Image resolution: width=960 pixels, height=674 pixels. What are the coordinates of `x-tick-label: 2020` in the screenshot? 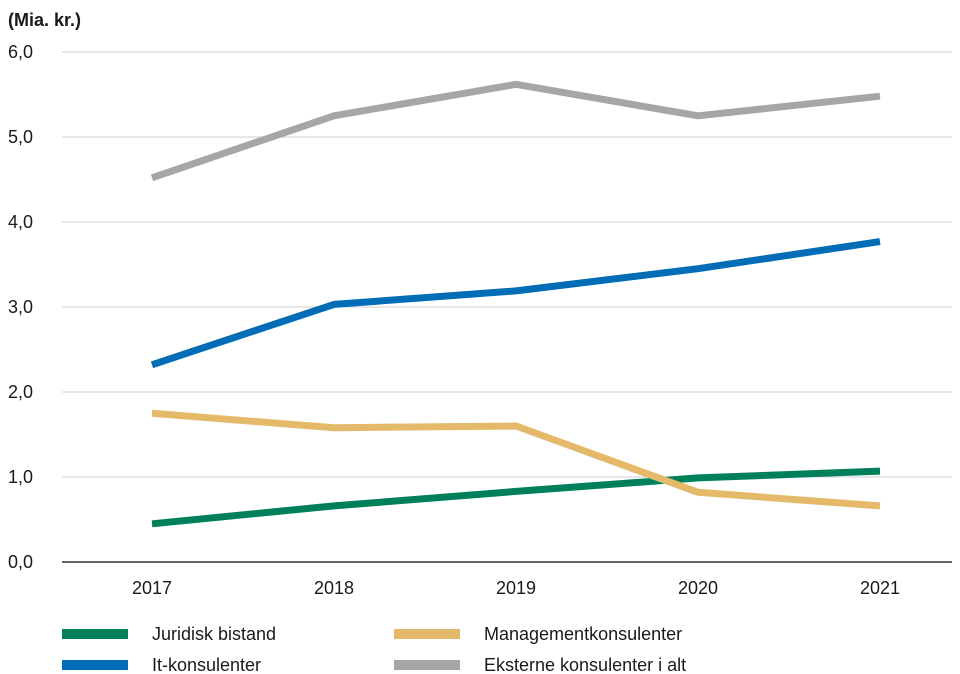 It's located at (698, 588).